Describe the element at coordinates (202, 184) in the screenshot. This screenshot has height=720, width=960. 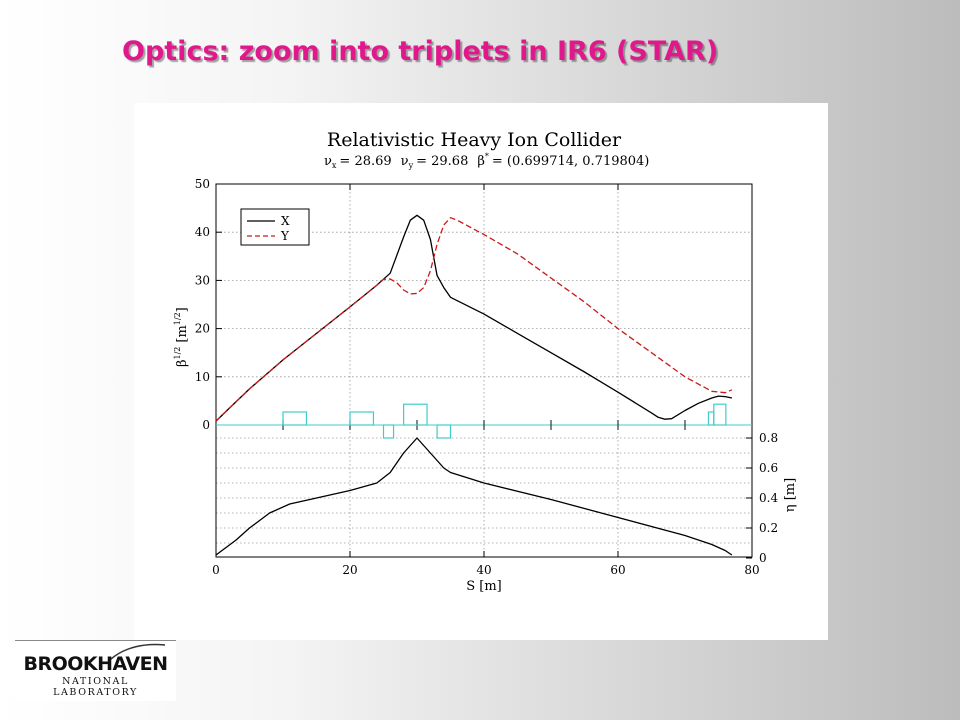
I see `y-tick-label-top: 50` at that location.